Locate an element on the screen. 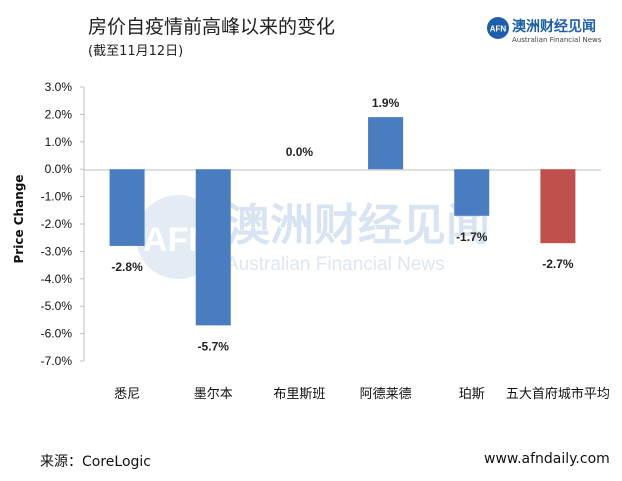  afn-logo-icon: AFN is located at coordinates (498, 28).